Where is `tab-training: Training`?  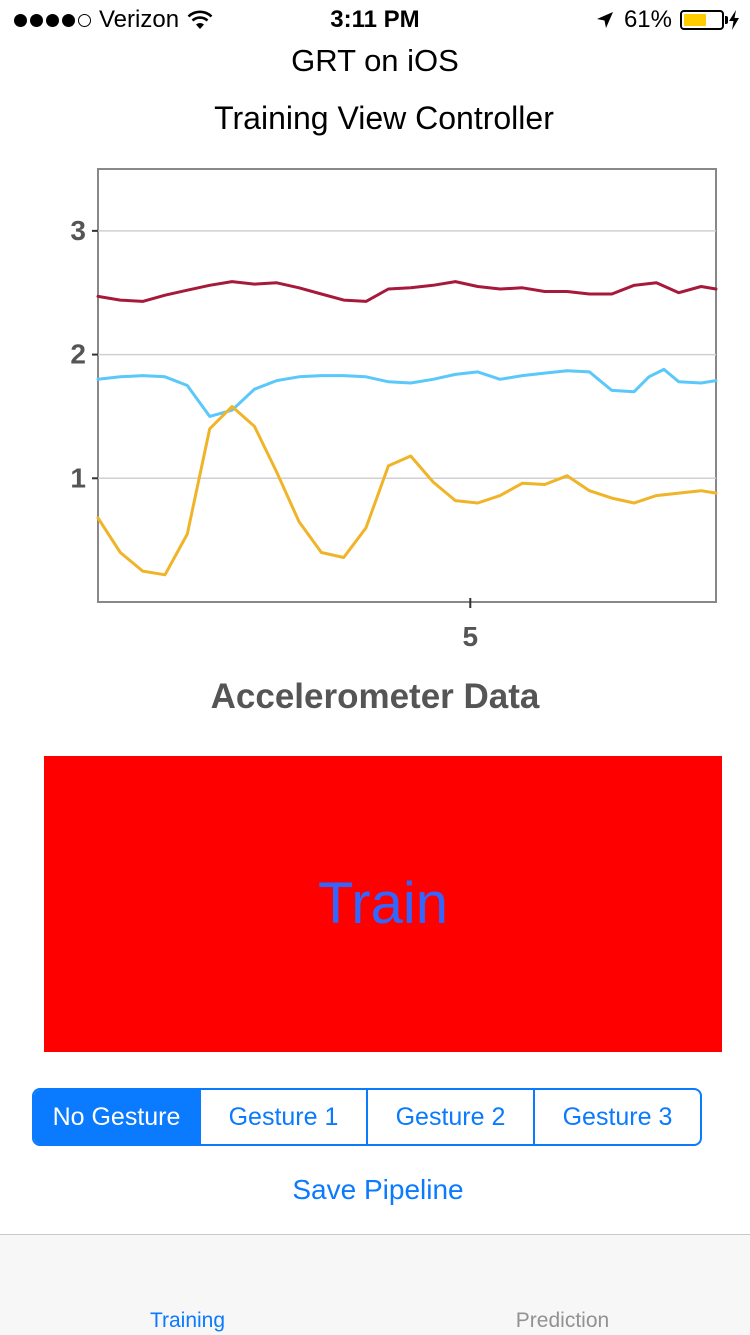 tab-training: Training is located at coordinates (187, 1320).